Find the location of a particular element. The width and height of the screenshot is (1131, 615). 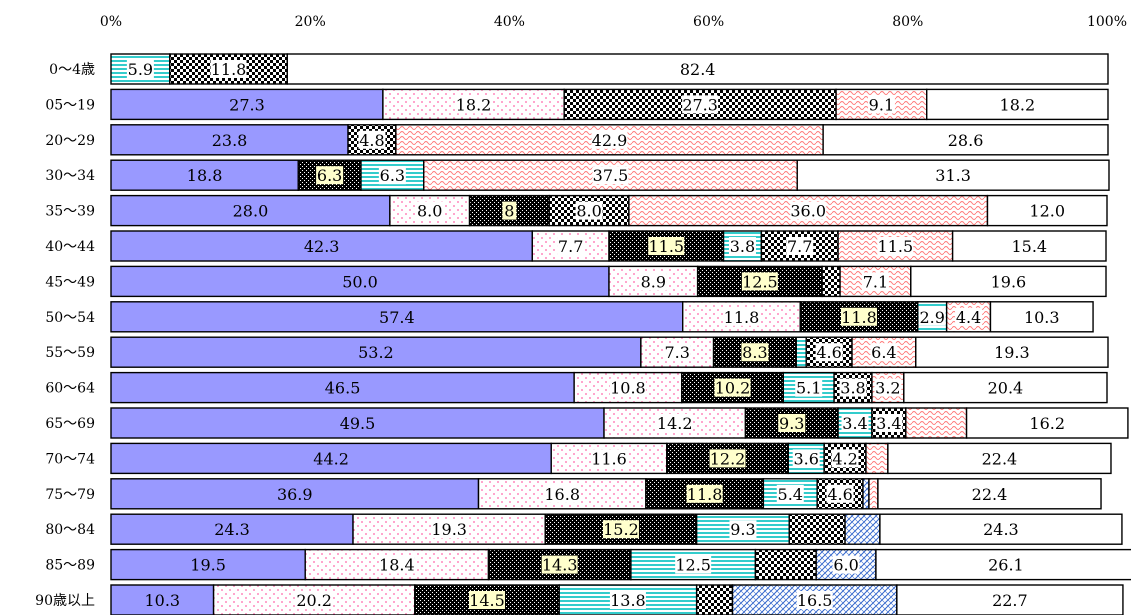

data-label: 7.1 is located at coordinates (875, 281).